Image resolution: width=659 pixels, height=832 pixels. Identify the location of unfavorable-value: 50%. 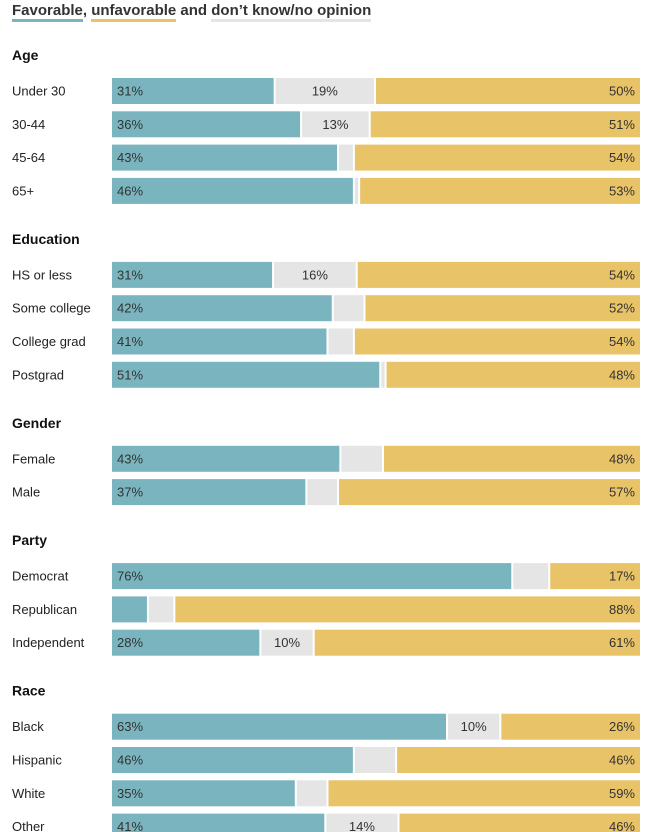
(622, 91).